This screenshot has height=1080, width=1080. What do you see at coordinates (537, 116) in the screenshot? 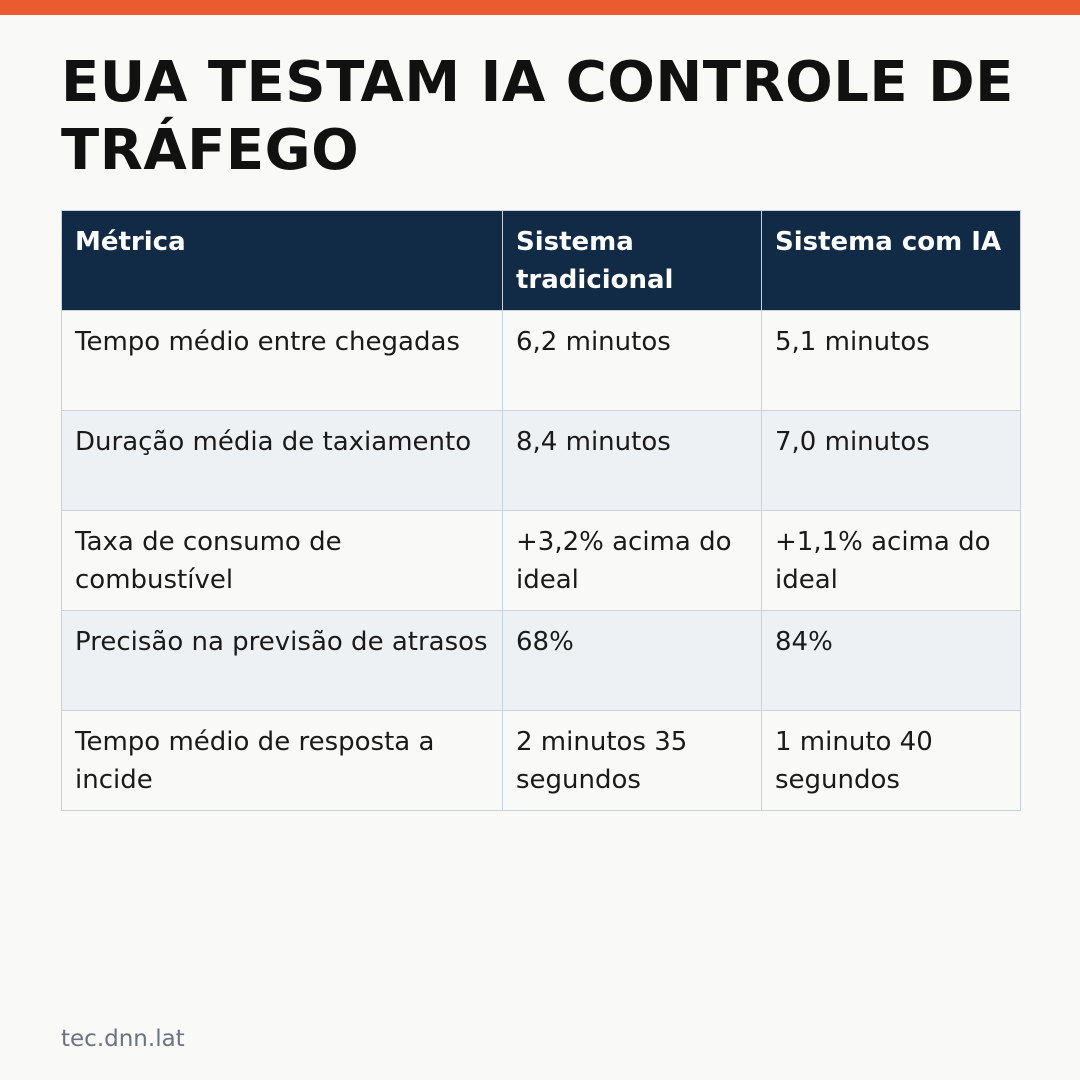
I see `page-title: EUA TESTAM IA CONTROLE DE TRÁFEGO` at bounding box center [537, 116].